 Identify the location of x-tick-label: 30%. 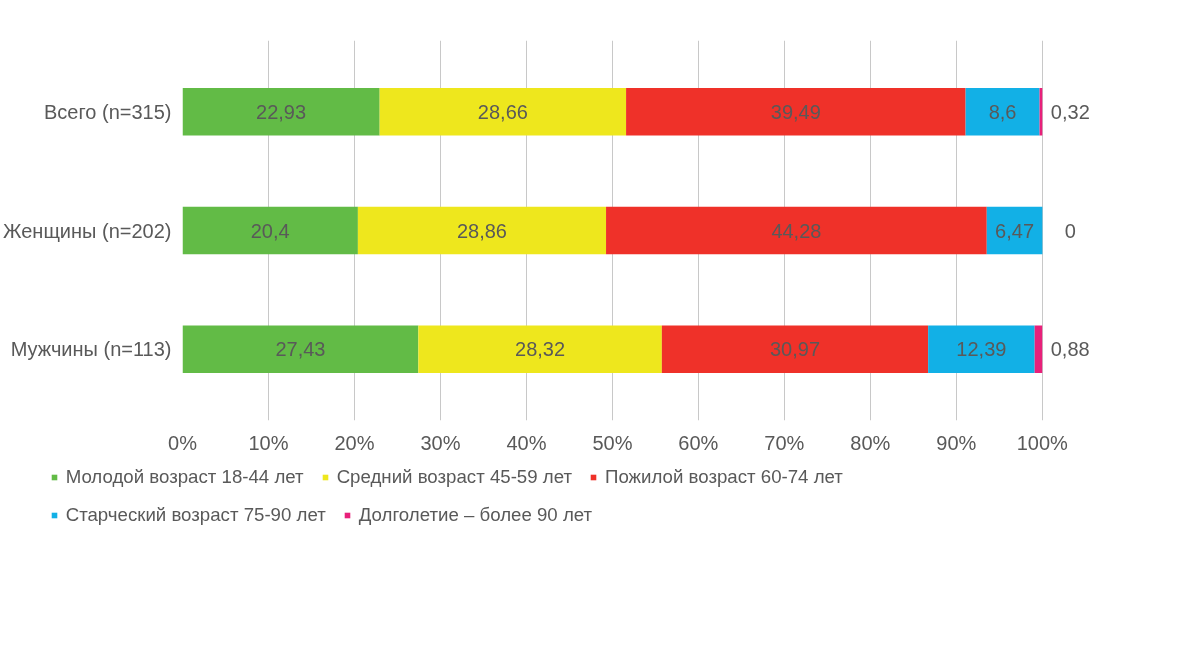
(440, 442).